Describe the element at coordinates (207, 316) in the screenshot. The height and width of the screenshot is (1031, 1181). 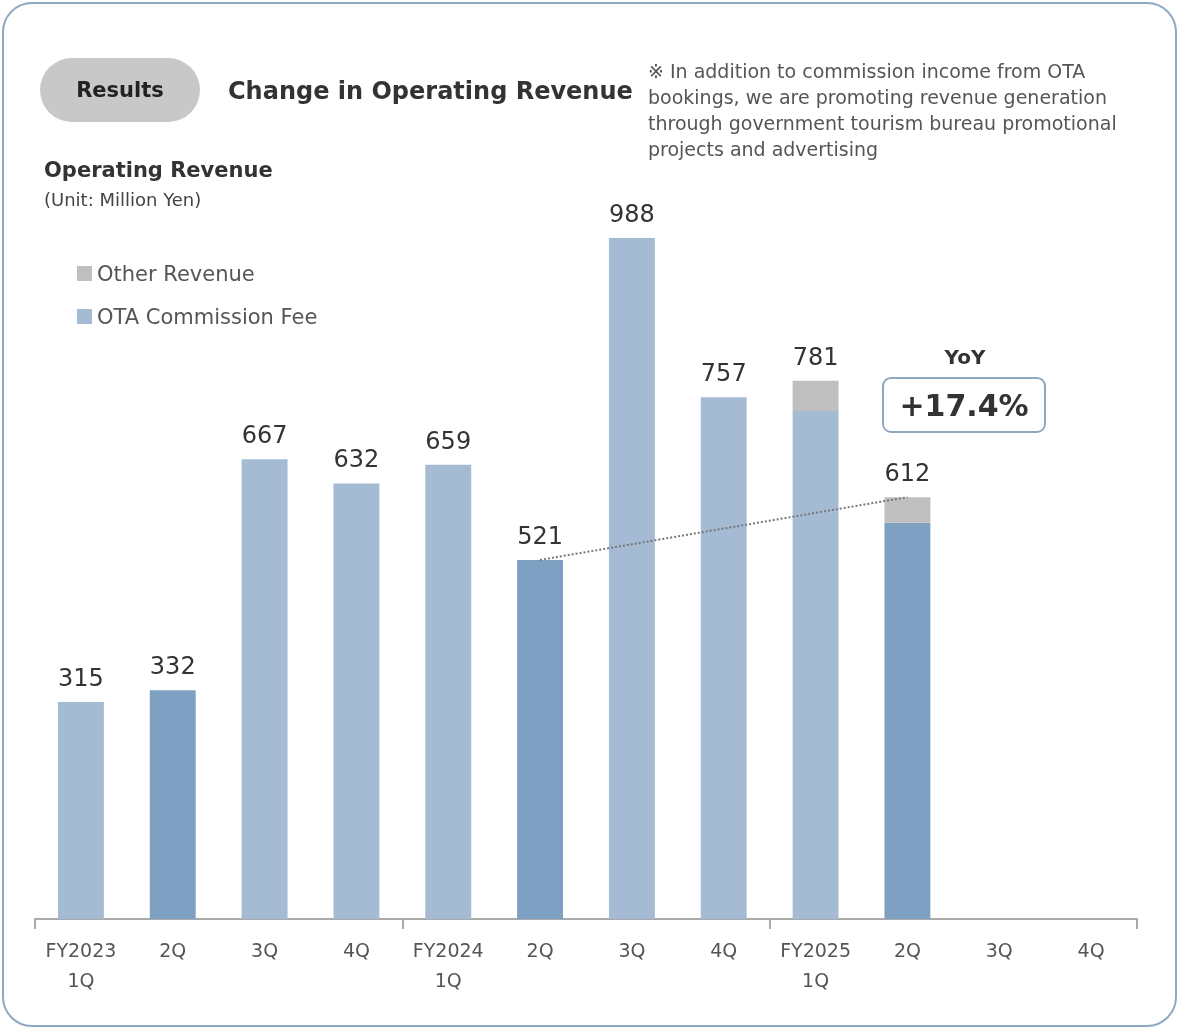
I see `legend-label: OTA Commission Fee` at that location.